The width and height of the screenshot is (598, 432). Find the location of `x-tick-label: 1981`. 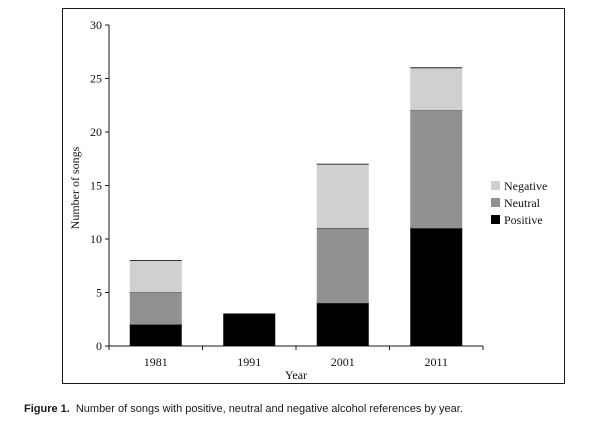

x-tick-label: 1981 is located at coordinates (156, 362).